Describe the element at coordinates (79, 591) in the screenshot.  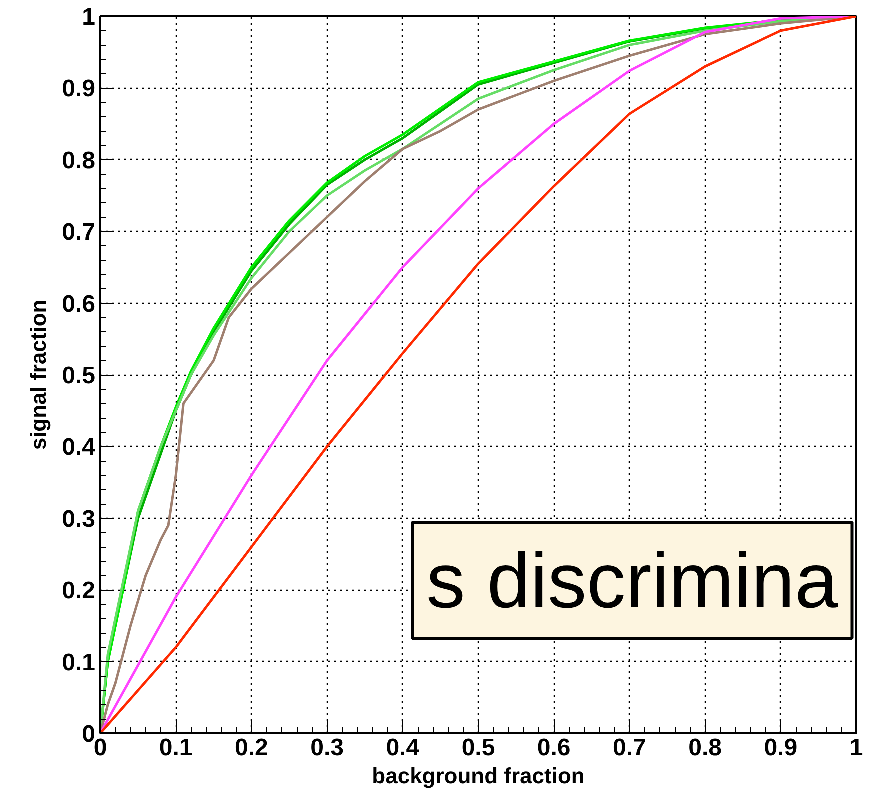
I see `y-tick-label: 0.2` at that location.